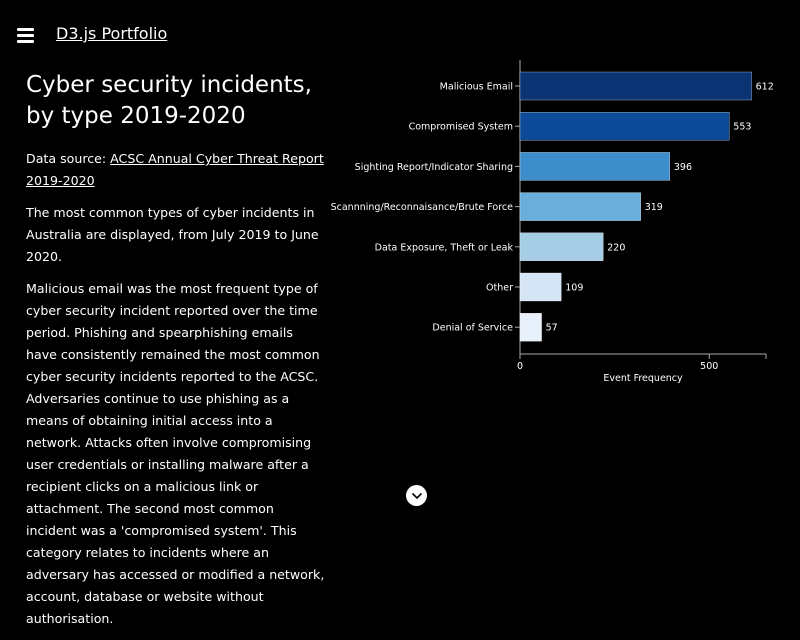 This screenshot has width=800, height=640. What do you see at coordinates (654, 207) in the screenshot?
I see `data-label: 319` at bounding box center [654, 207].